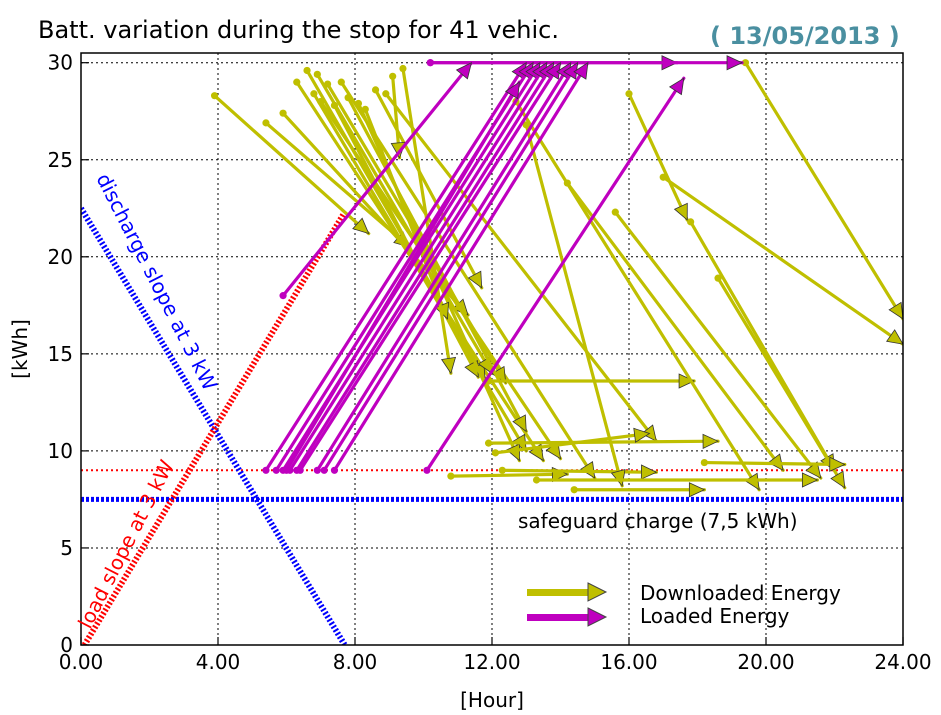  I want to click on x-axis-label: [Hour], so click(492, 700).